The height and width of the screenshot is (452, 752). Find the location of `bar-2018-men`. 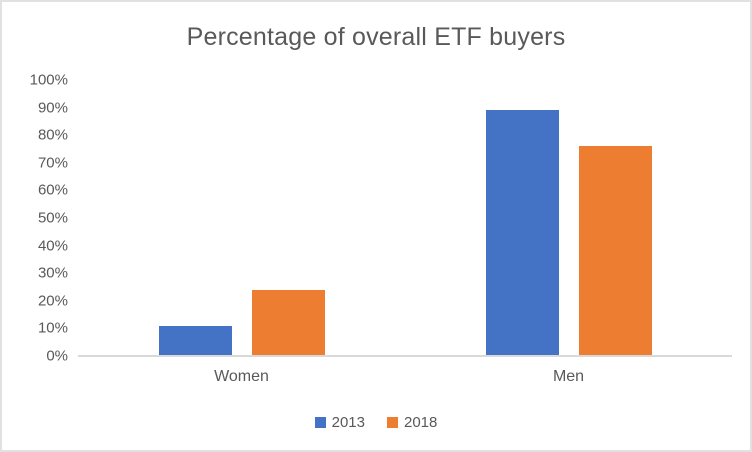

bar-2018-men is located at coordinates (615, 251).